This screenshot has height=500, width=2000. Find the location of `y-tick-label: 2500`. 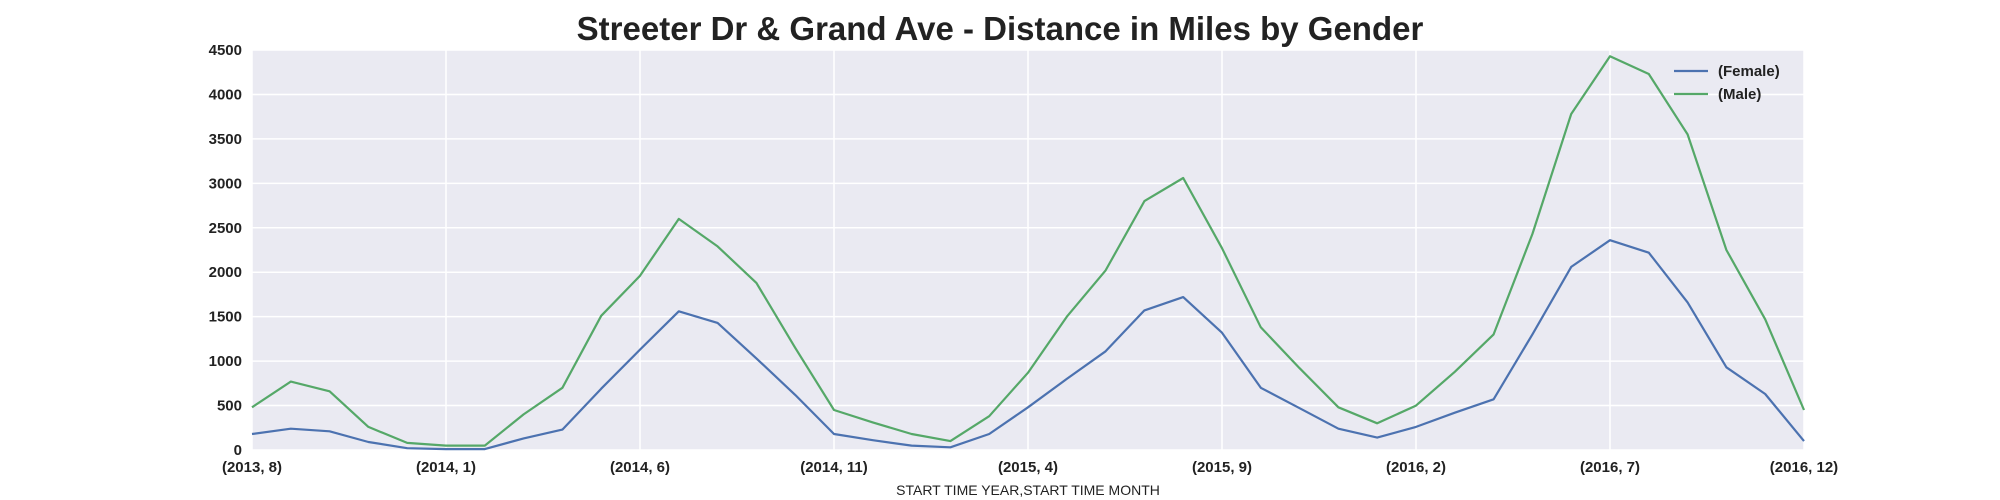

y-tick-label: 2500 is located at coordinates (225, 228).